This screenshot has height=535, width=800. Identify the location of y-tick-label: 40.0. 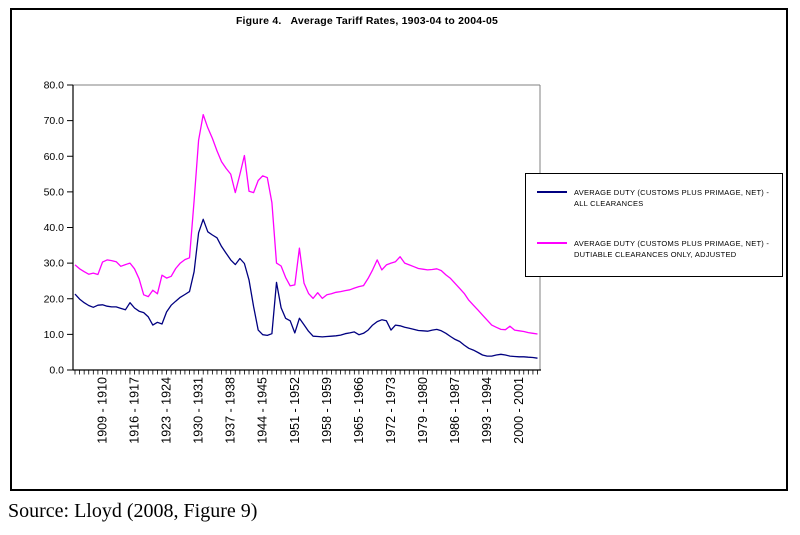
(54, 228).